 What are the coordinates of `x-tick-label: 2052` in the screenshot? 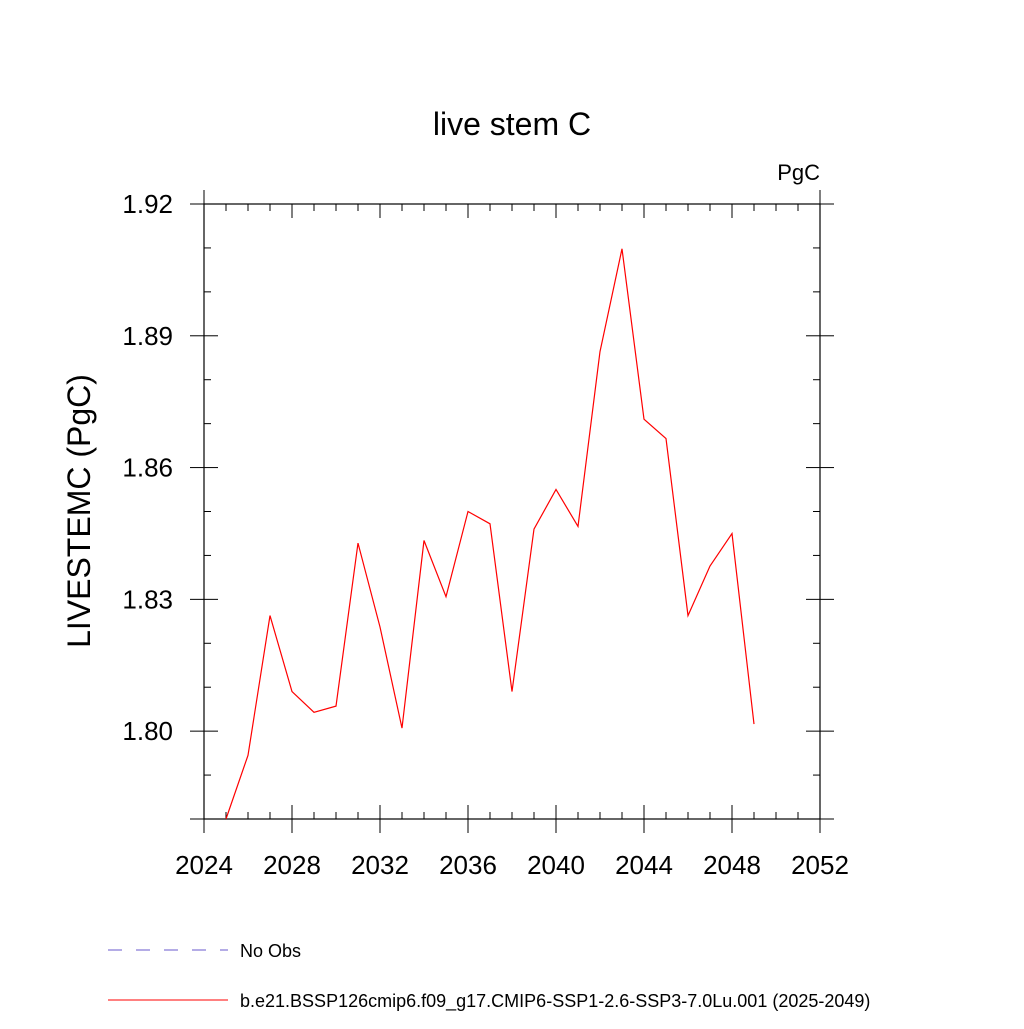 It's located at (820, 865).